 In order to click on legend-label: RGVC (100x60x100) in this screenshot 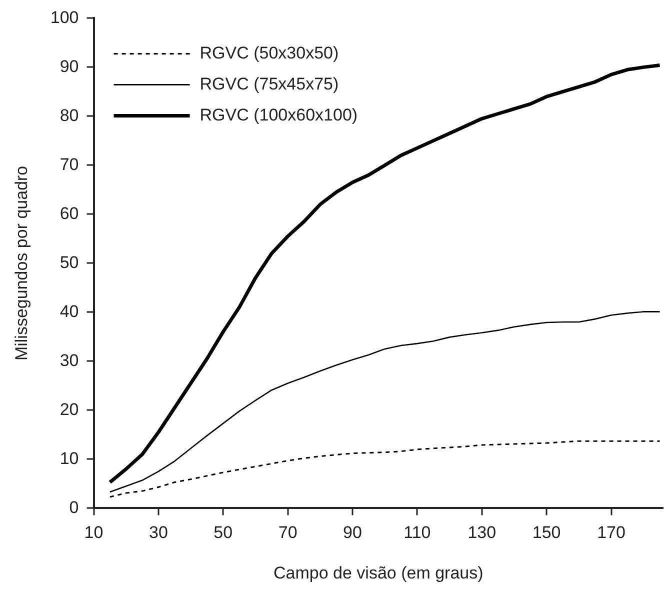, I will do `click(279, 114)`.